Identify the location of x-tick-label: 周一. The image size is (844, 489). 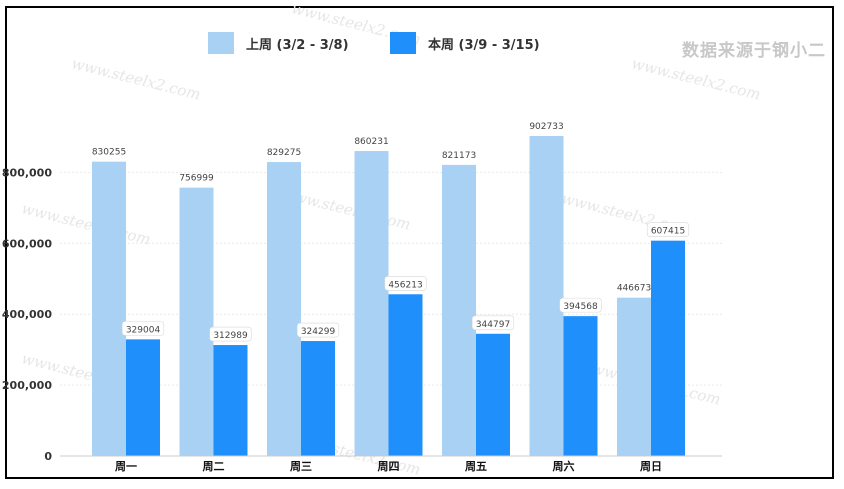
(126, 466).